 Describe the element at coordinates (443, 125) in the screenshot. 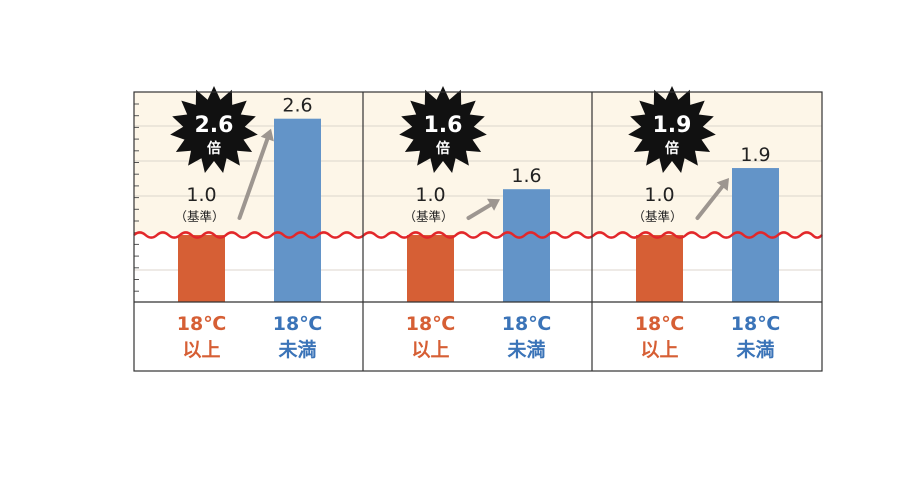

I see `ratio-value: 1.6` at that location.